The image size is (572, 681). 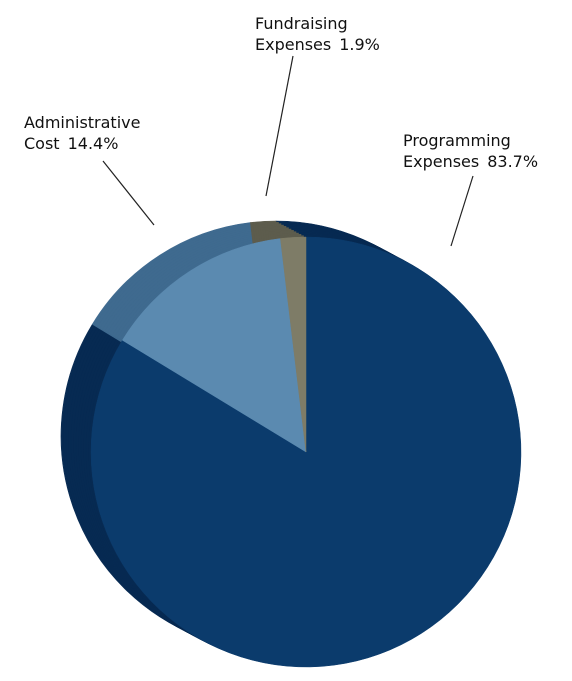 What do you see at coordinates (128, 193) in the screenshot?
I see `leader-line-administrative` at bounding box center [128, 193].